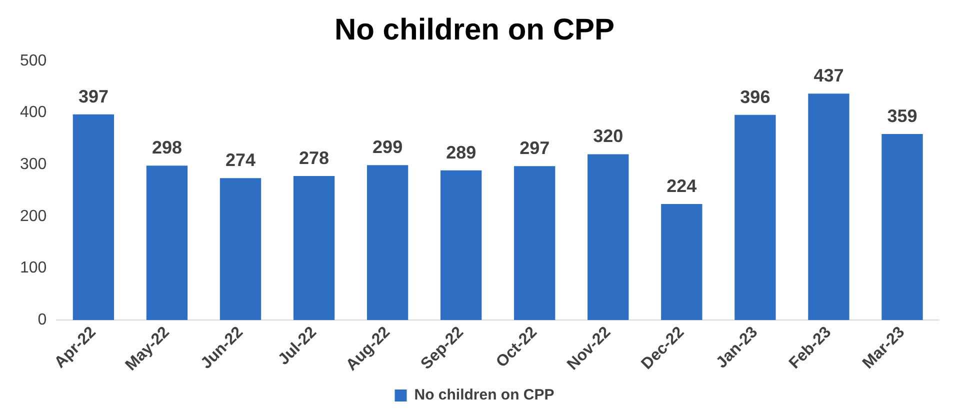  What do you see at coordinates (33, 165) in the screenshot?
I see `y-tick-label: 300` at bounding box center [33, 165].